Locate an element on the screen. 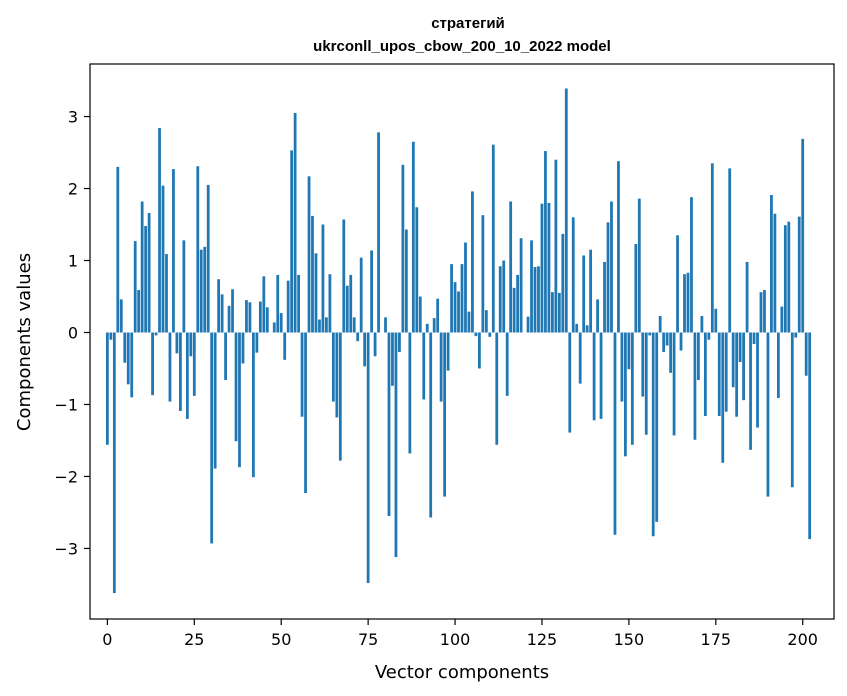 The height and width of the screenshot is (696, 847). chart-title: стратегий is located at coordinates (468, 23).